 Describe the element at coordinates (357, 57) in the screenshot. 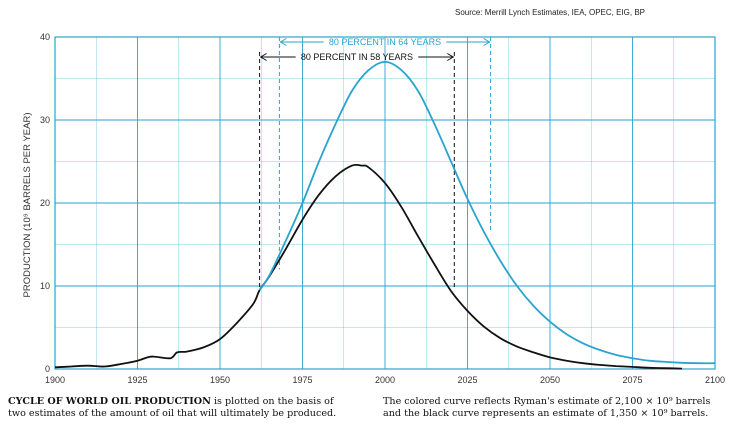

I see `annotation-label: 80 PERCENT IN 58 YEARS` at that location.